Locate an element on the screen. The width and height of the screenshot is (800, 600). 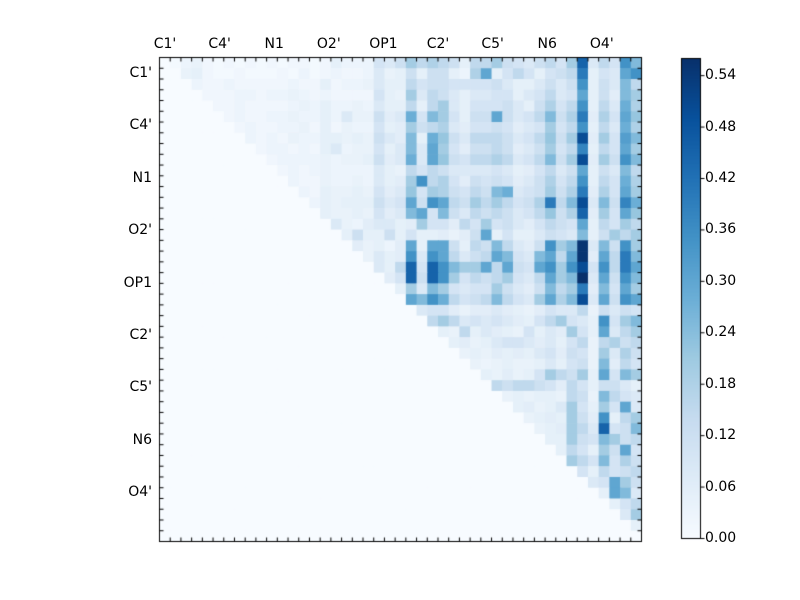
y-axis-tick-label-N1: N1 is located at coordinates (142, 177).